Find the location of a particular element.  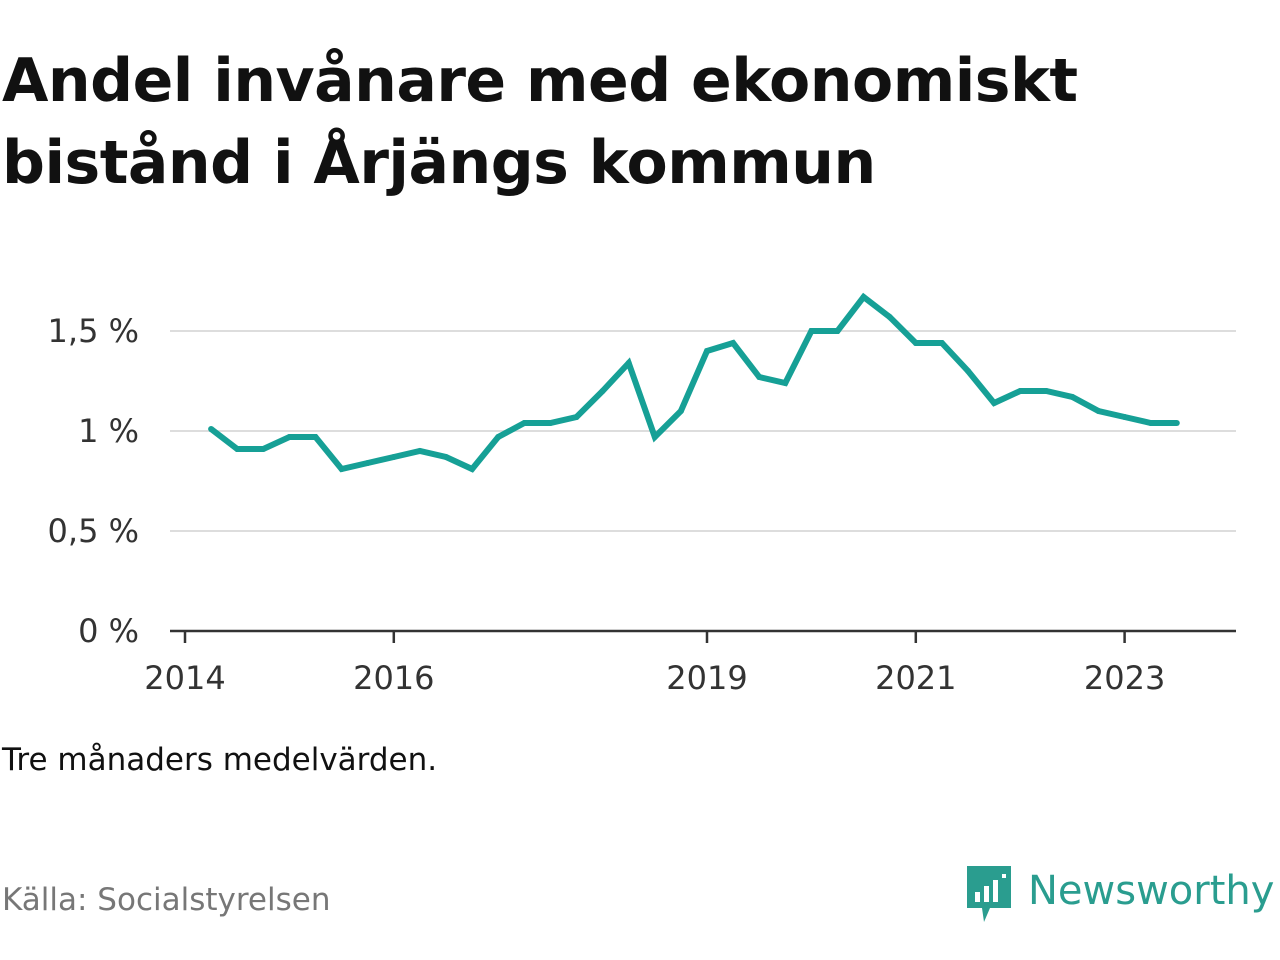

source-text: Källa: Socialstyrelsen is located at coordinates (166, 900).